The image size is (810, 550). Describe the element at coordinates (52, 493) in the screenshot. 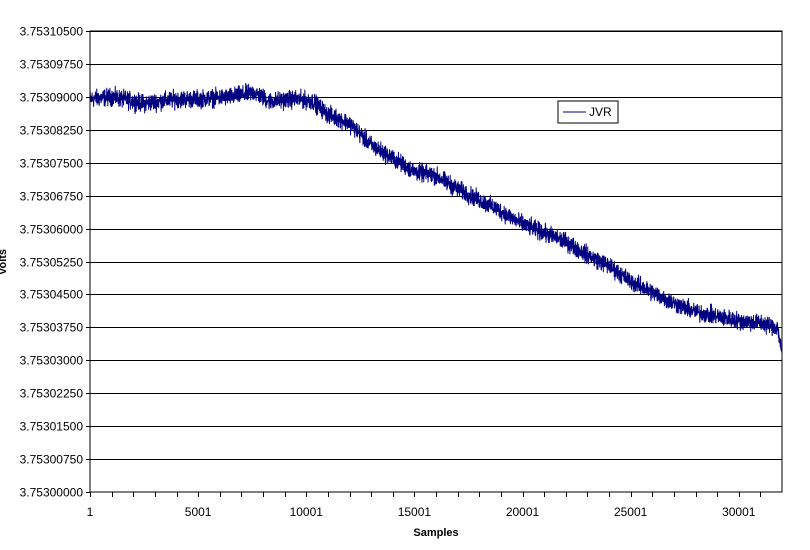

I see `y-tick-label: 3.75300000` at that location.